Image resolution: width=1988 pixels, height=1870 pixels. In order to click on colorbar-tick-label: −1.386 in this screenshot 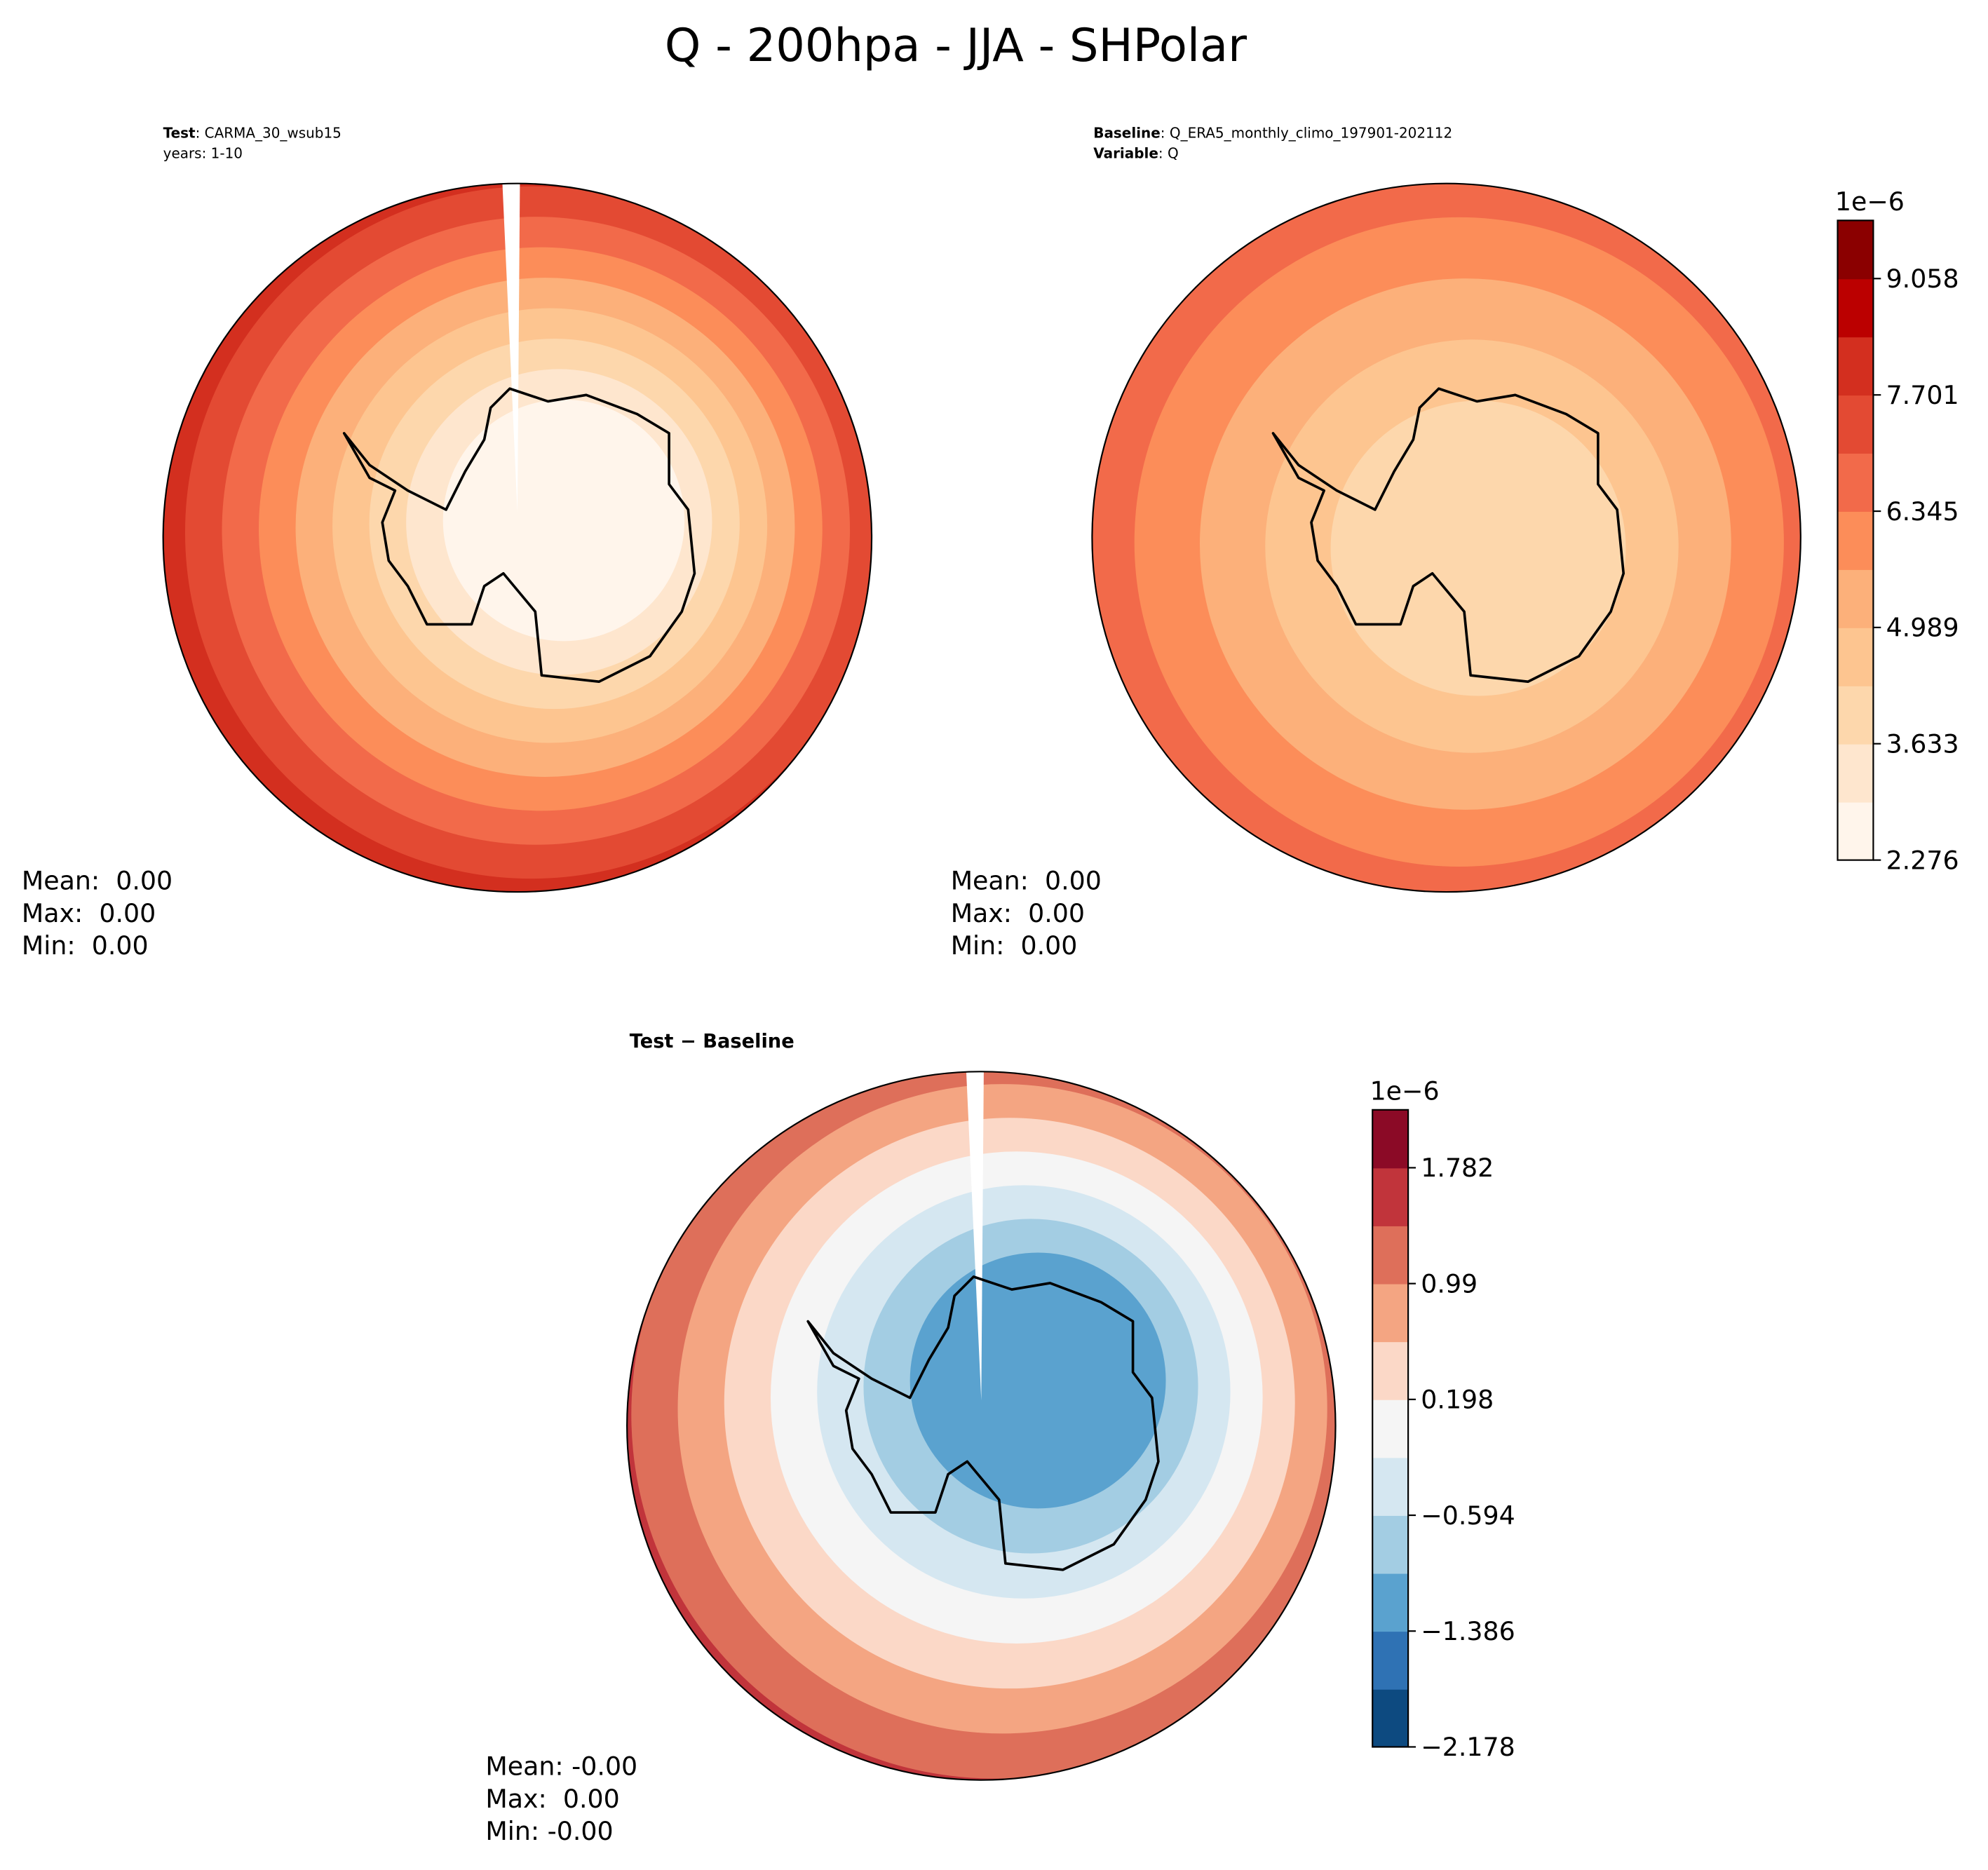, I will do `click(1468, 1631)`.